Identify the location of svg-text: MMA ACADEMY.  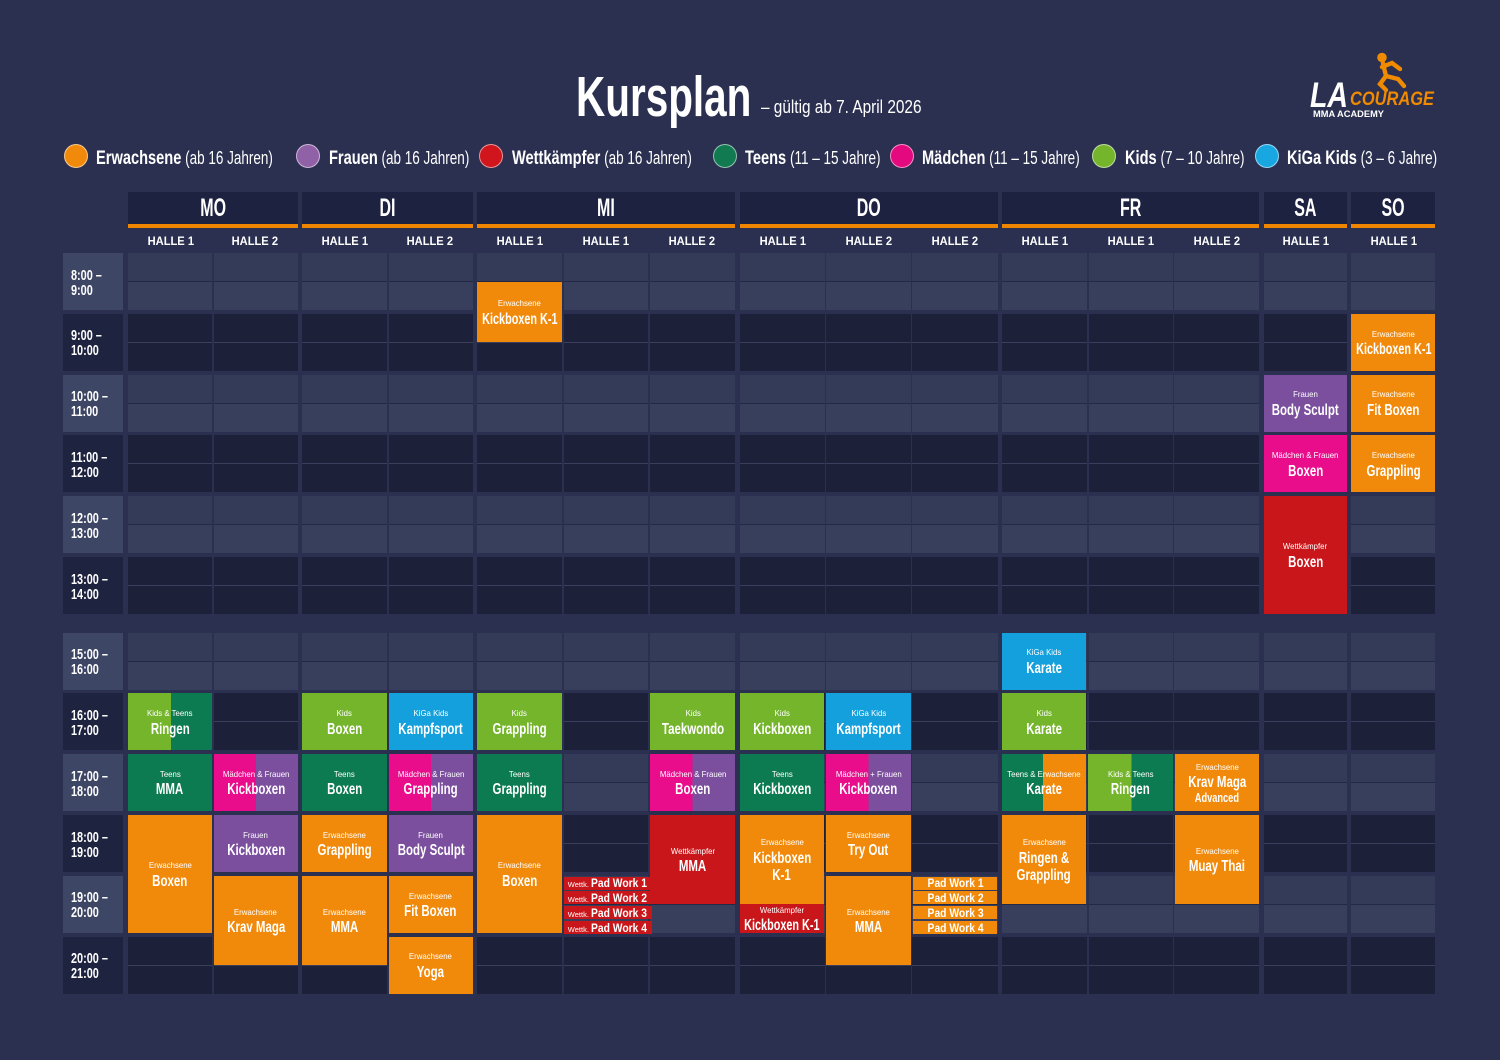
(1349, 114).